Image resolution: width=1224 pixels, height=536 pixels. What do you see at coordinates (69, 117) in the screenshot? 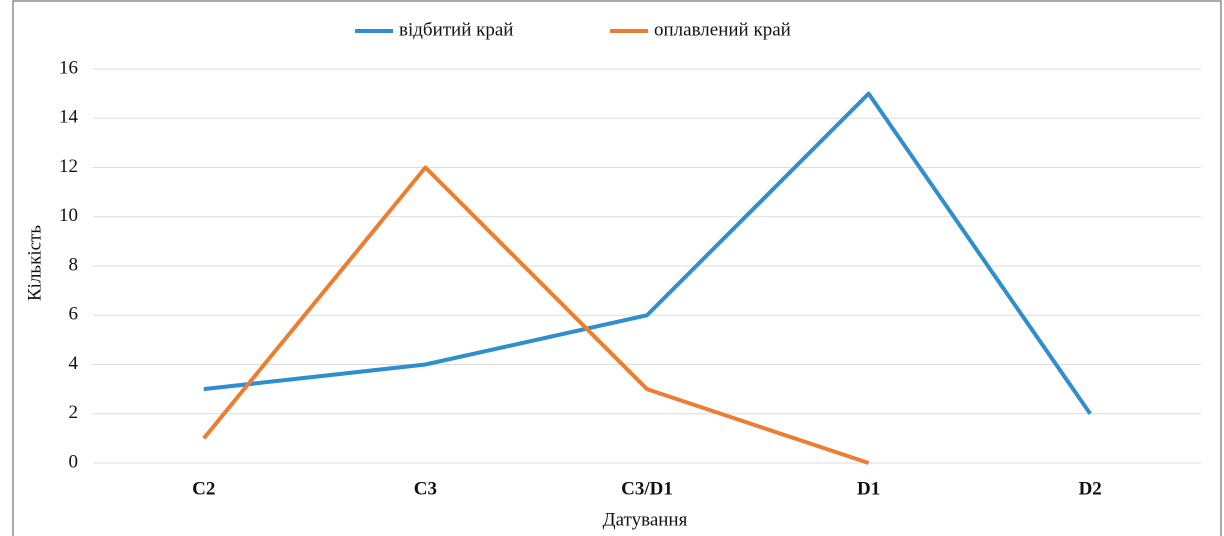
I see `y-tick-label: 14` at bounding box center [69, 117].